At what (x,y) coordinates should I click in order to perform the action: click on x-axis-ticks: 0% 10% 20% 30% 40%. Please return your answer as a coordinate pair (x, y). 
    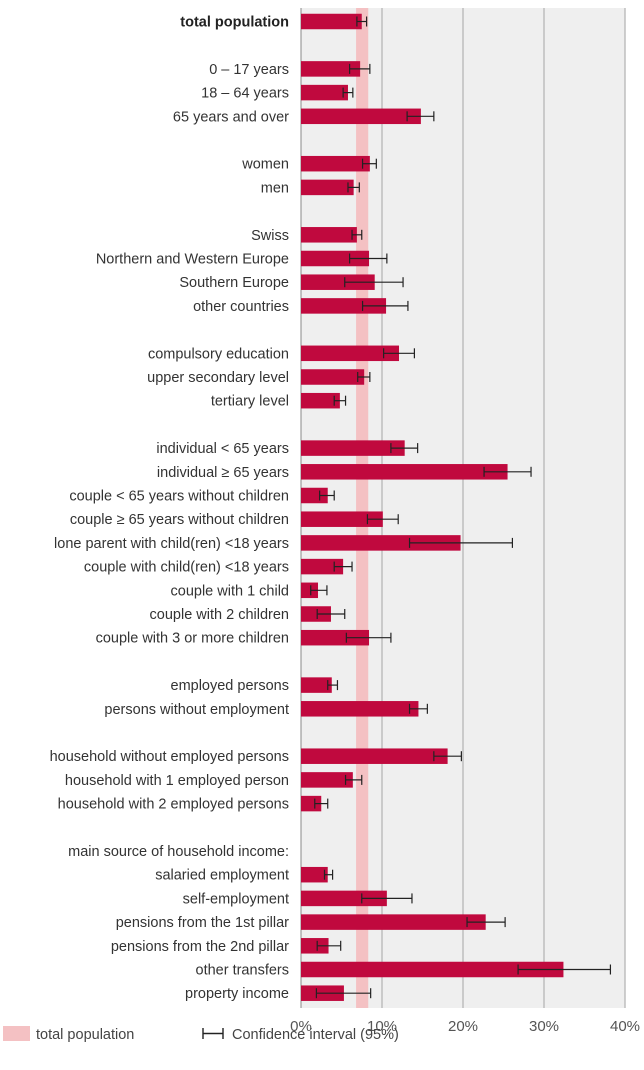
    Looking at the image, I should click on (465, 1026).